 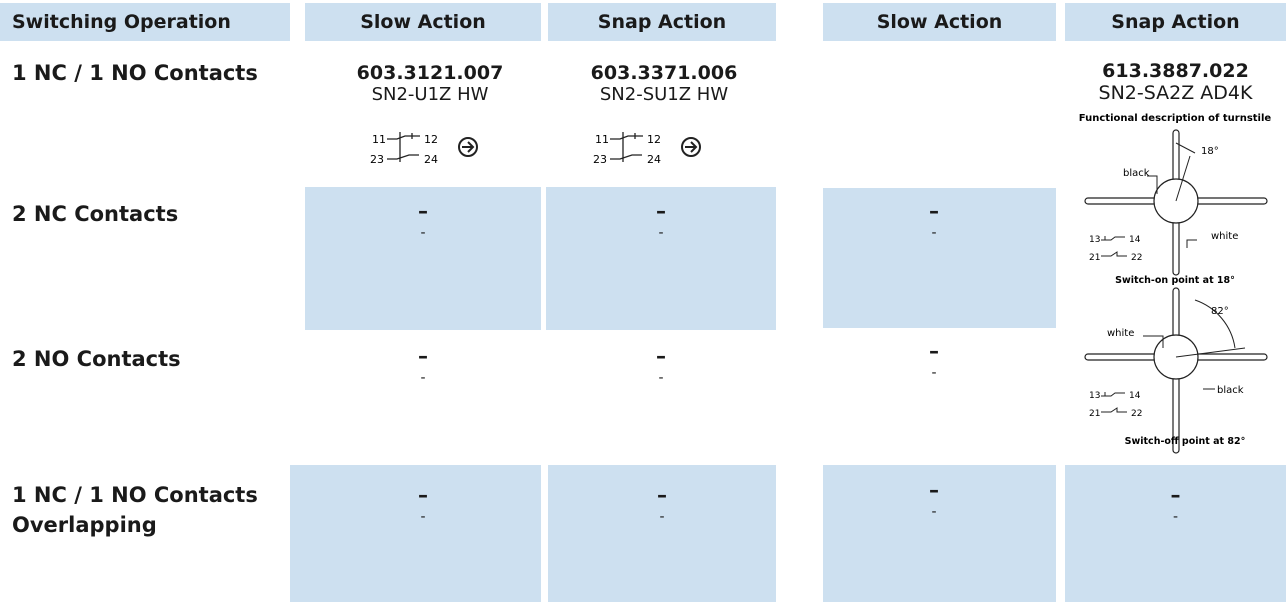 I want to click on row-label: 2 NC Contacts, so click(x=95, y=214).